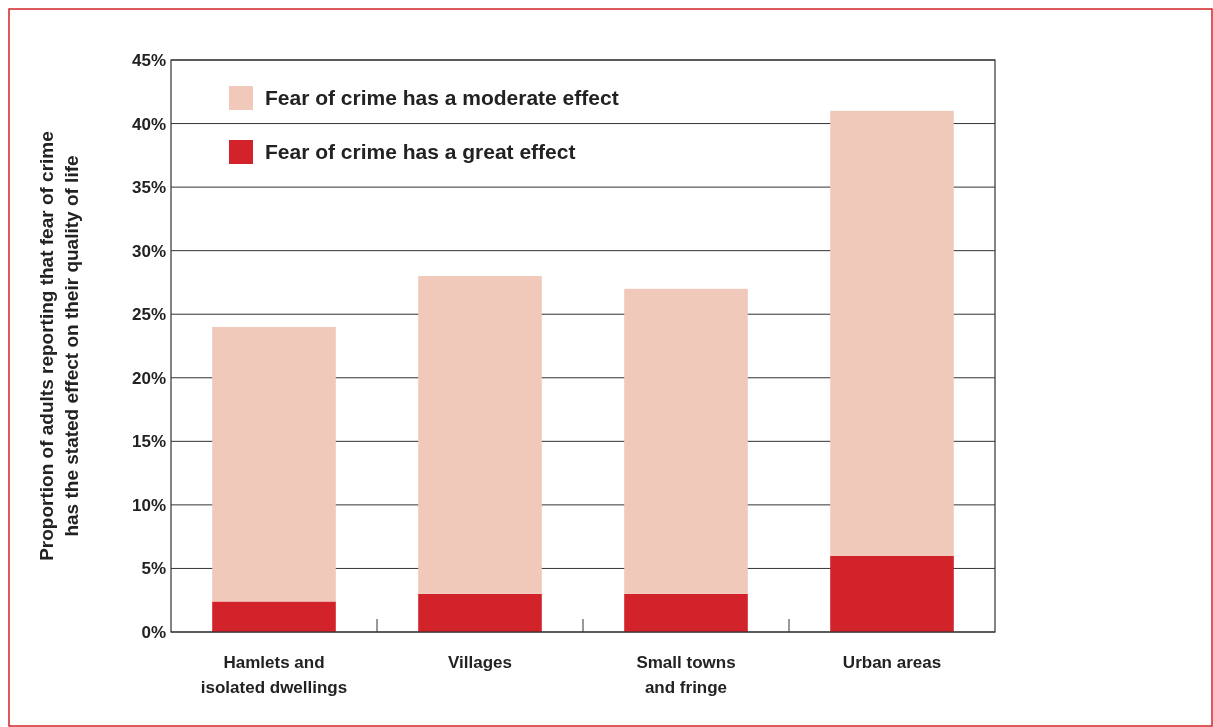 This screenshot has height=727, width=1213. What do you see at coordinates (153, 632) in the screenshot?
I see `y-tick-label: 0%` at bounding box center [153, 632].